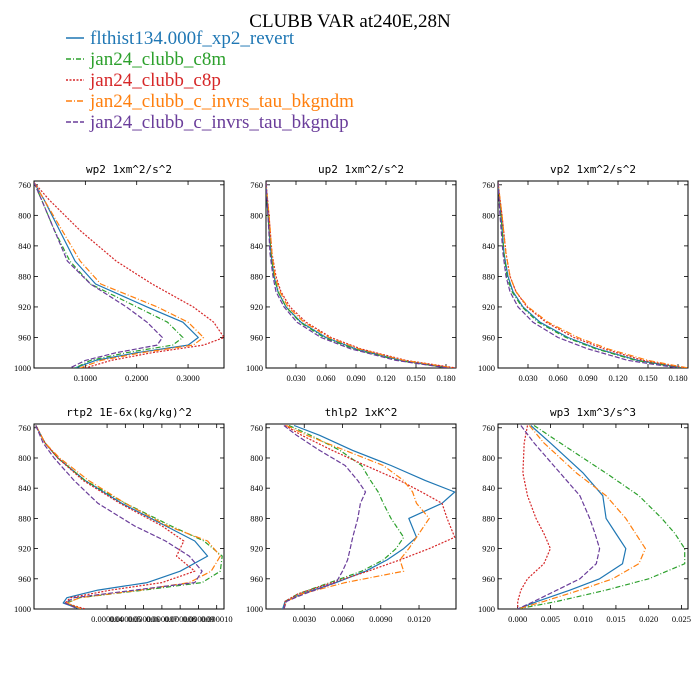 This screenshot has height=700, width=700. I want to click on x-tick-label: 0.3000, so click(187, 378).